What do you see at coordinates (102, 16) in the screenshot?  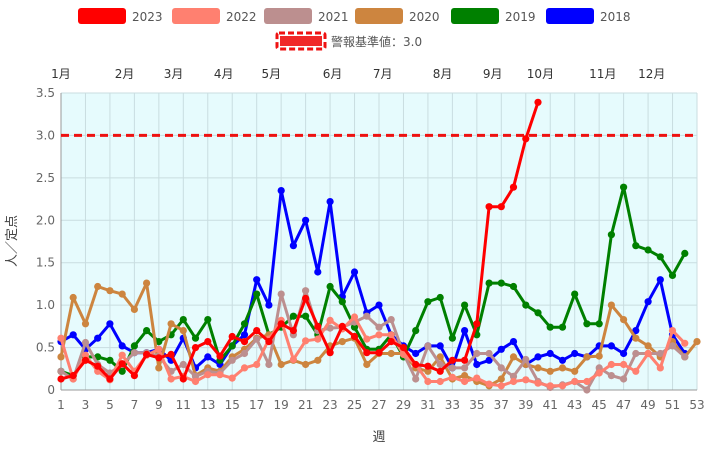 I see `legend-swatch-2023` at bounding box center [102, 16].